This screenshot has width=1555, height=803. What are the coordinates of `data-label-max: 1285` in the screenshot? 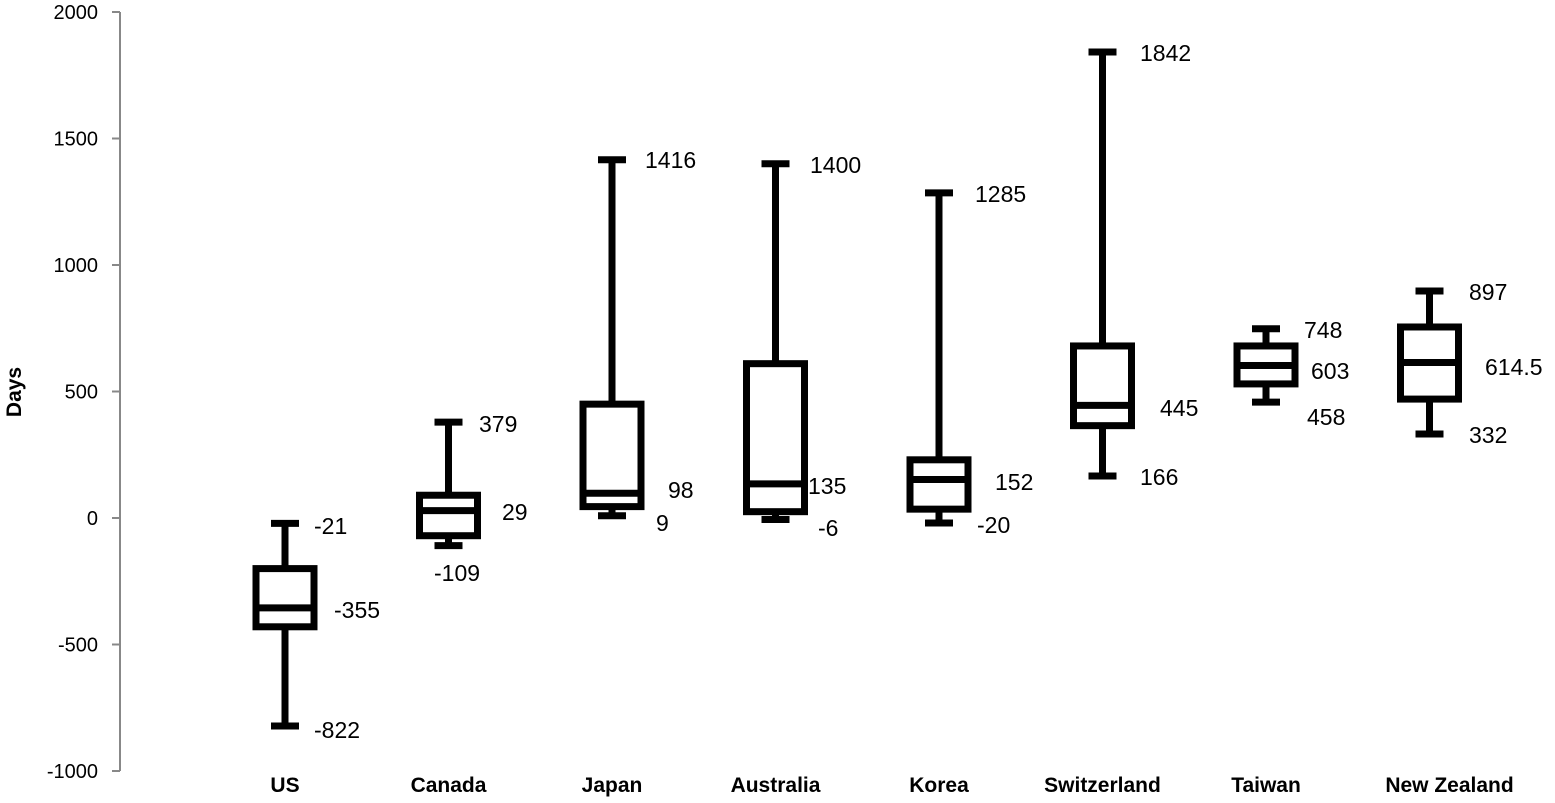 It's located at (1000, 194).